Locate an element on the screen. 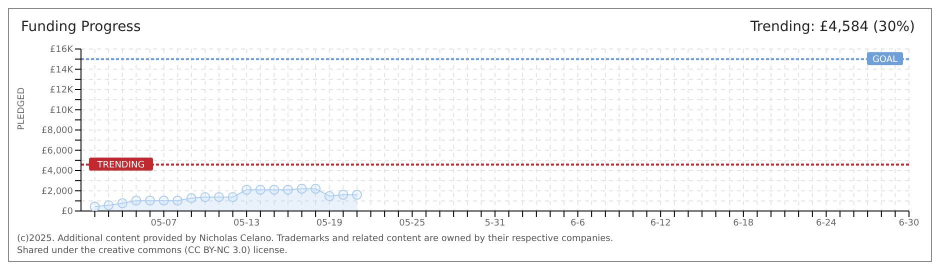 This screenshot has height=270, width=940. y-tick-label: £12K is located at coordinates (62, 91).